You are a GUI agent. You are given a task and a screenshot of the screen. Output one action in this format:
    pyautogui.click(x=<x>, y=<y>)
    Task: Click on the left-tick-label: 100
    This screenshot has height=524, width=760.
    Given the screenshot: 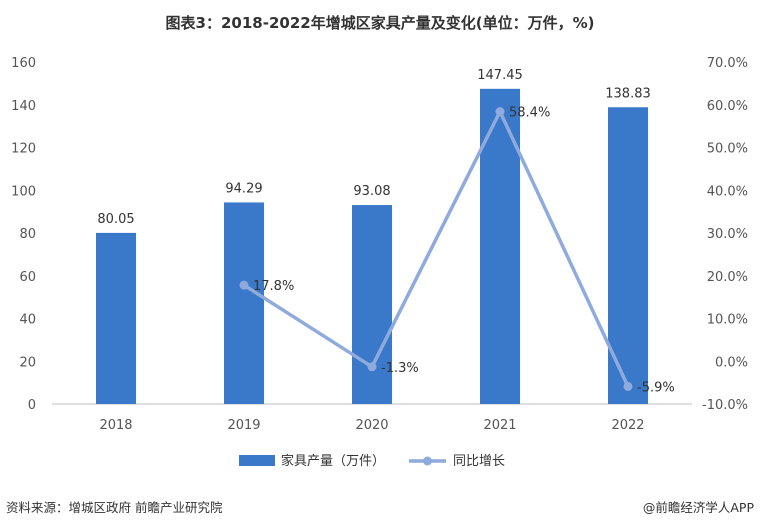 What is the action you would take?
    pyautogui.click(x=23, y=191)
    